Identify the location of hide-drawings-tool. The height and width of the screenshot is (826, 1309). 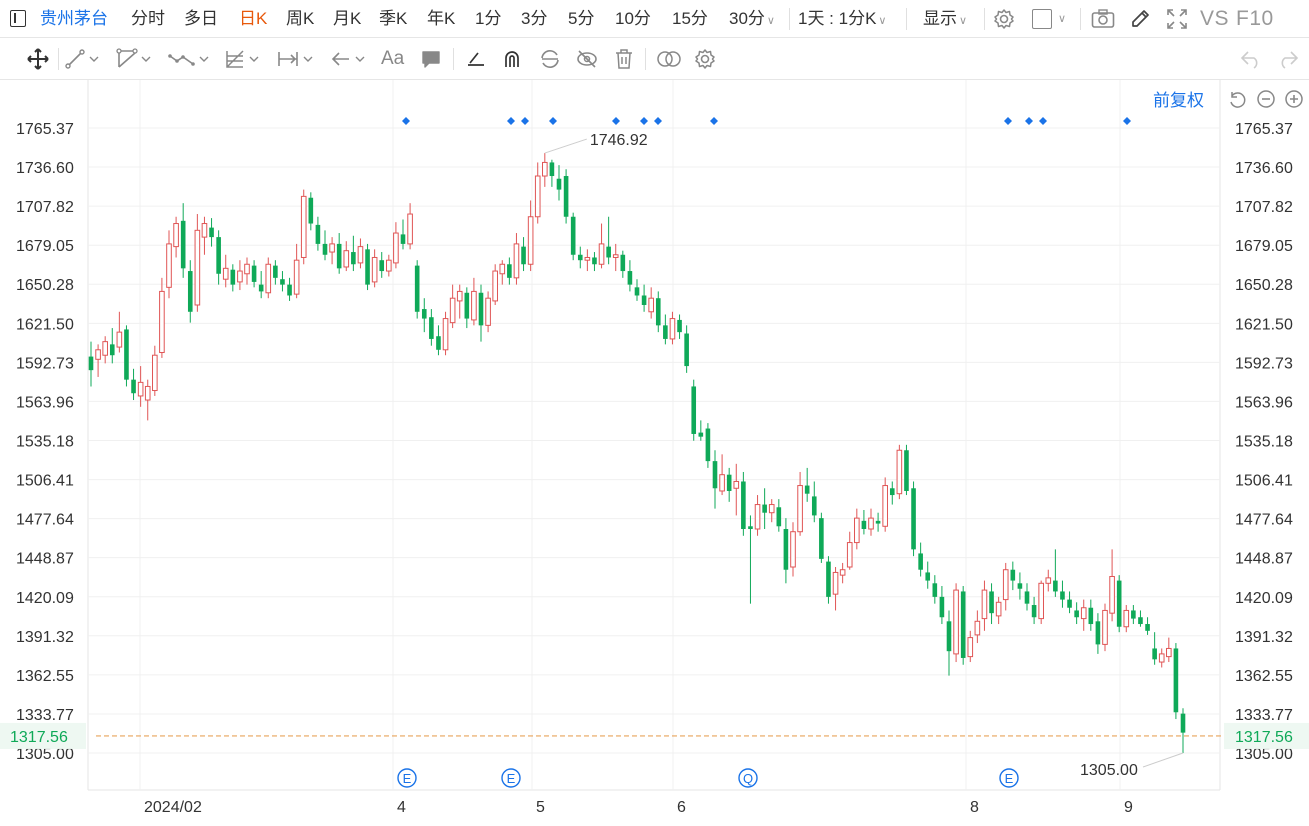
(587, 59).